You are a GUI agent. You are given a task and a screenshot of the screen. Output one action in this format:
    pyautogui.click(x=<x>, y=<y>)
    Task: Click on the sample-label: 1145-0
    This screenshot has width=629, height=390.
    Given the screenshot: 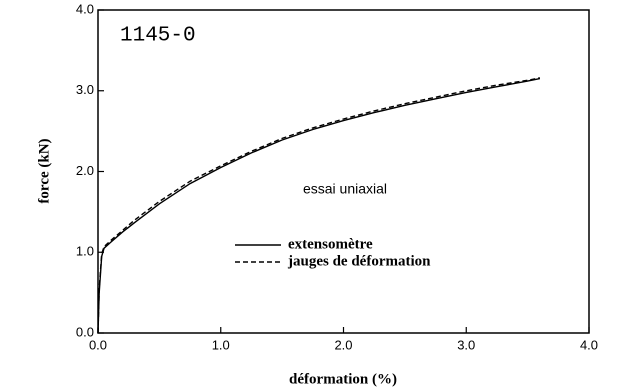 What is the action you would take?
    pyautogui.click(x=158, y=36)
    